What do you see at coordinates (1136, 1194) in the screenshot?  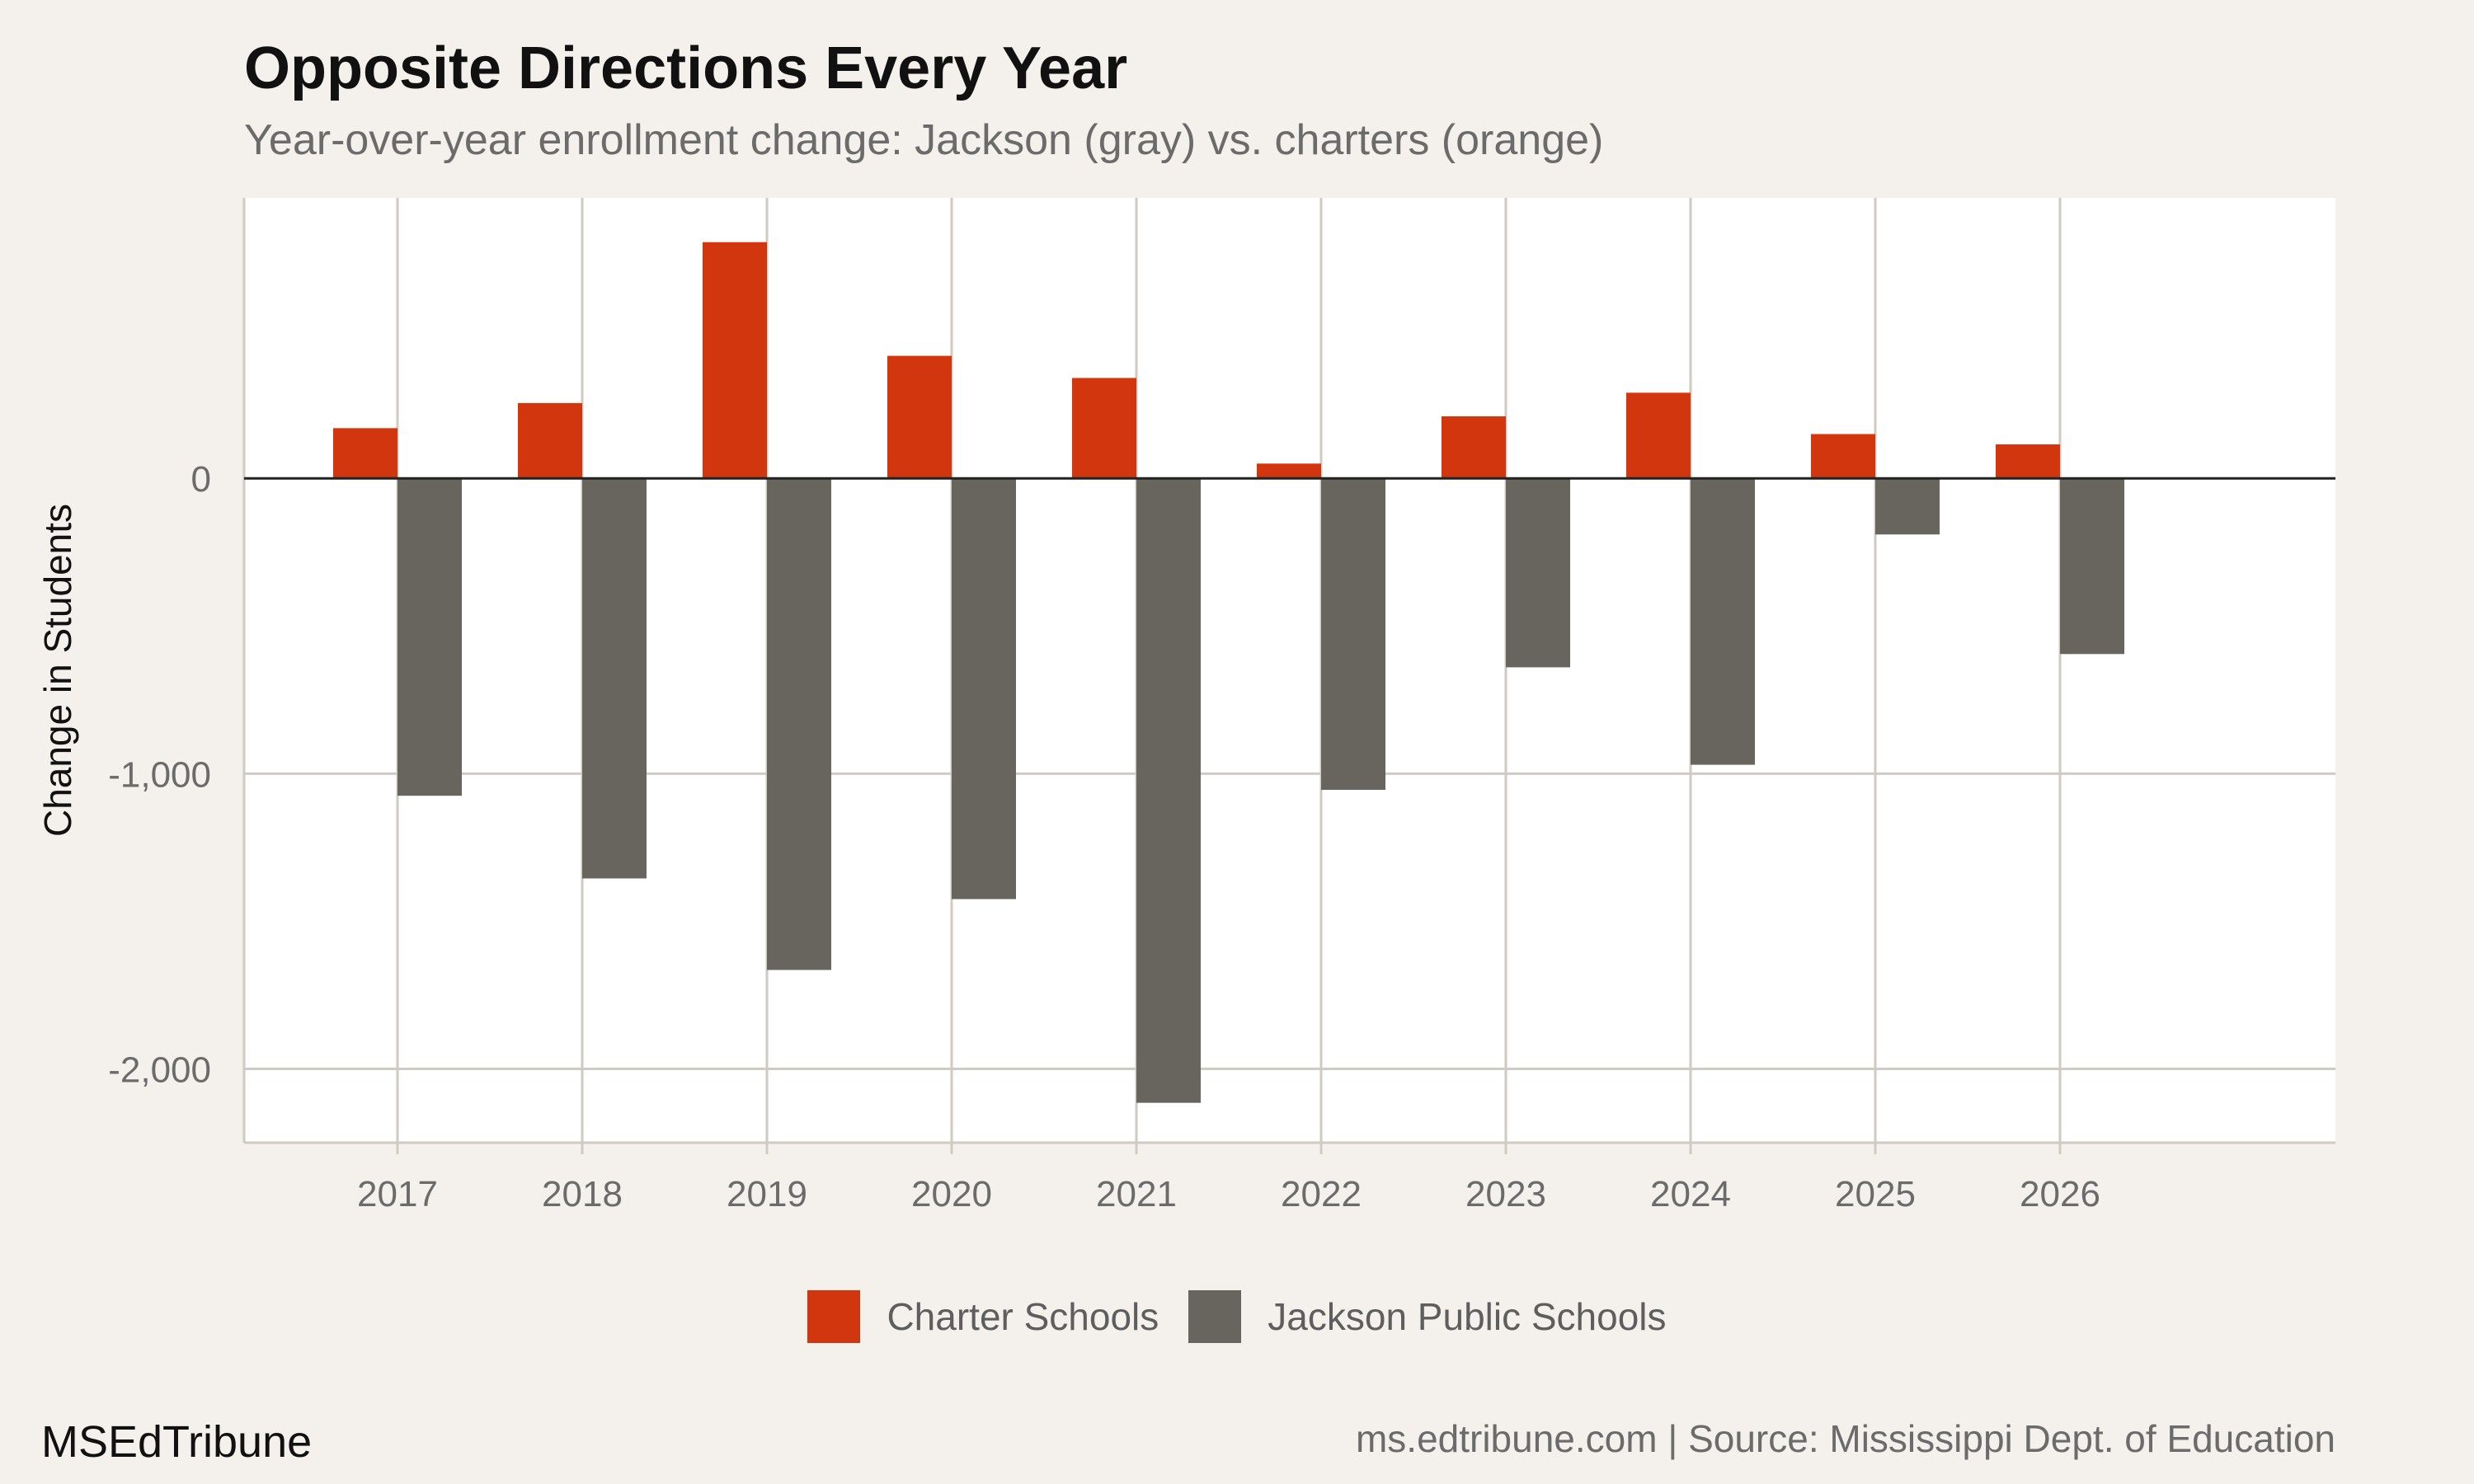 I see `x-tick-label: 2021` at bounding box center [1136, 1194].